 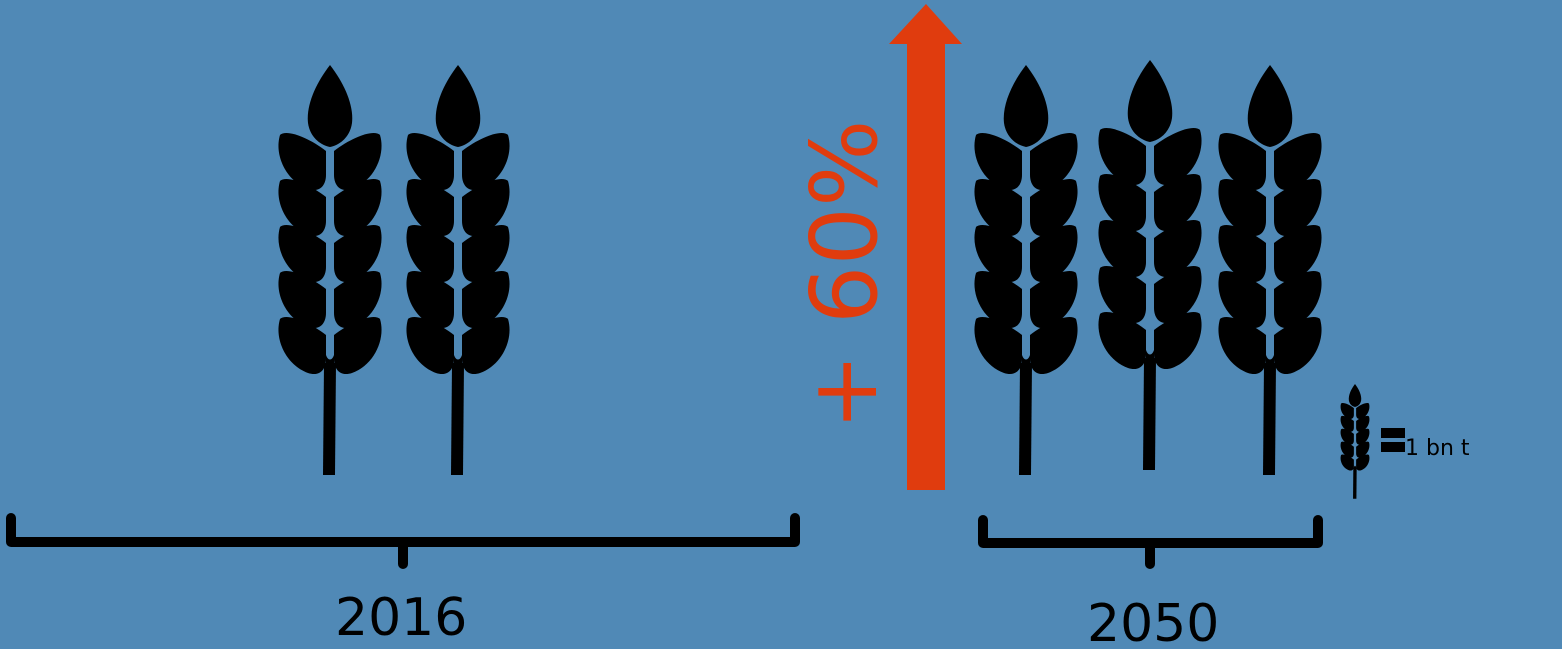 What do you see at coordinates (1150, 542) in the screenshot?
I see `bracket-2050` at bounding box center [1150, 542].